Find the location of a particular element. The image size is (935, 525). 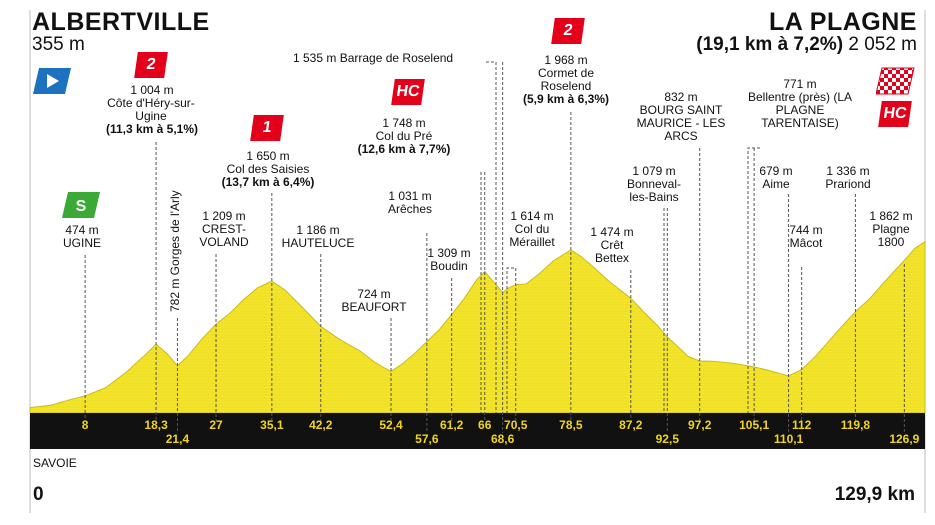

km-label-beaufort: 52,4 is located at coordinates (391, 425).